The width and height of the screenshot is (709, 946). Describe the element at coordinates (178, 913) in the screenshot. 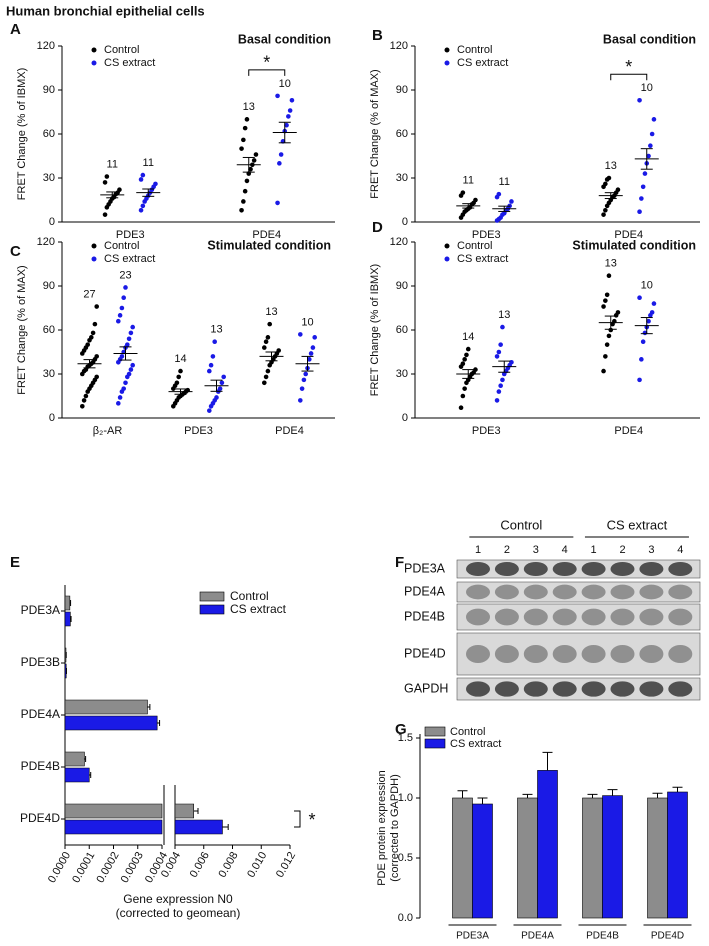

I see `x-axis-label: (corrected to geomean)` at that location.